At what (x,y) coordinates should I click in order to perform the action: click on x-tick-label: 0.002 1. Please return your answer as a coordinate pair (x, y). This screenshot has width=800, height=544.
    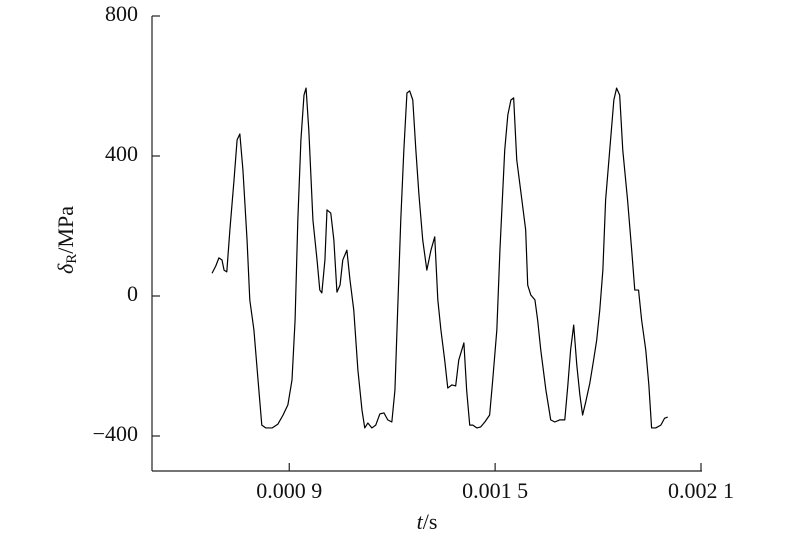
    Looking at the image, I should click on (701, 490).